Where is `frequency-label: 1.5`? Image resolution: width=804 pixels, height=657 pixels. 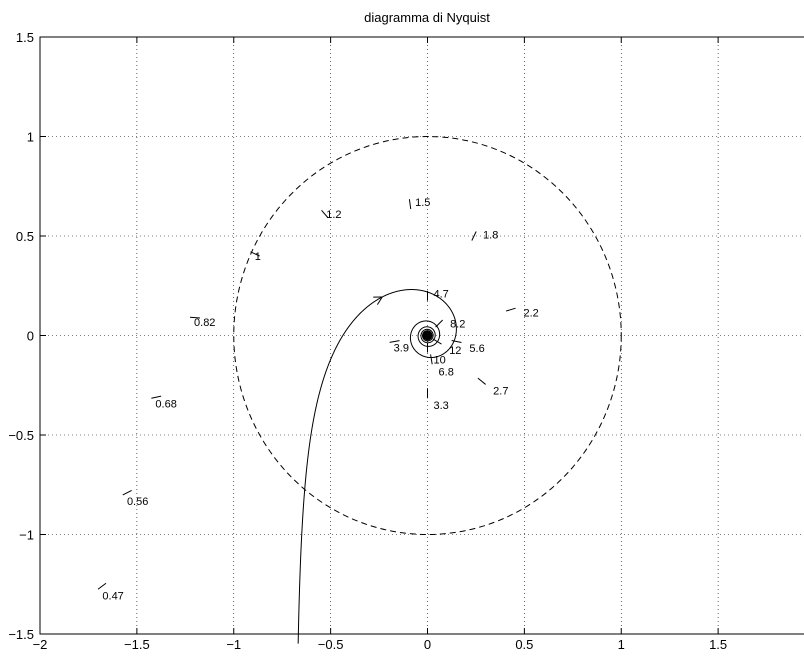
frequency-label: 1.5 is located at coordinates (422, 203).